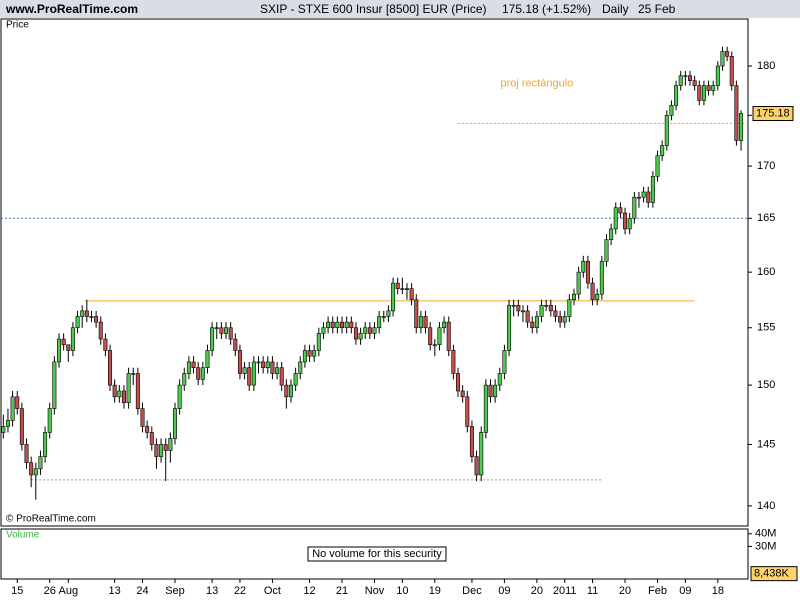 The width and height of the screenshot is (800, 600). What do you see at coordinates (17, 591) in the screenshot?
I see `x-tick-label: 15` at bounding box center [17, 591].